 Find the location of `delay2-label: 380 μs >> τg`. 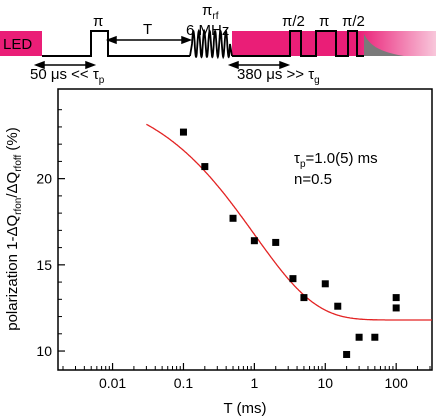

delay2-label: 380 μs >> τg is located at coordinates (278, 76).